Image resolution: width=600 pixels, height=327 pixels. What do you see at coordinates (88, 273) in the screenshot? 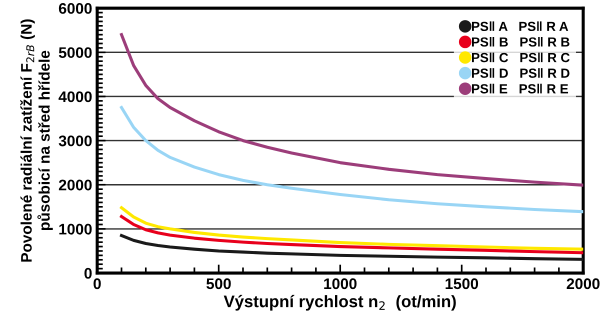
I see `y-tick-label: 0` at bounding box center [88, 273].